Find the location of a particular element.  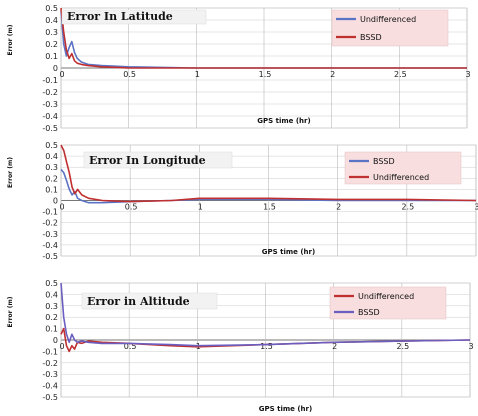

chart-title: Error in Altitude is located at coordinates (138, 301).